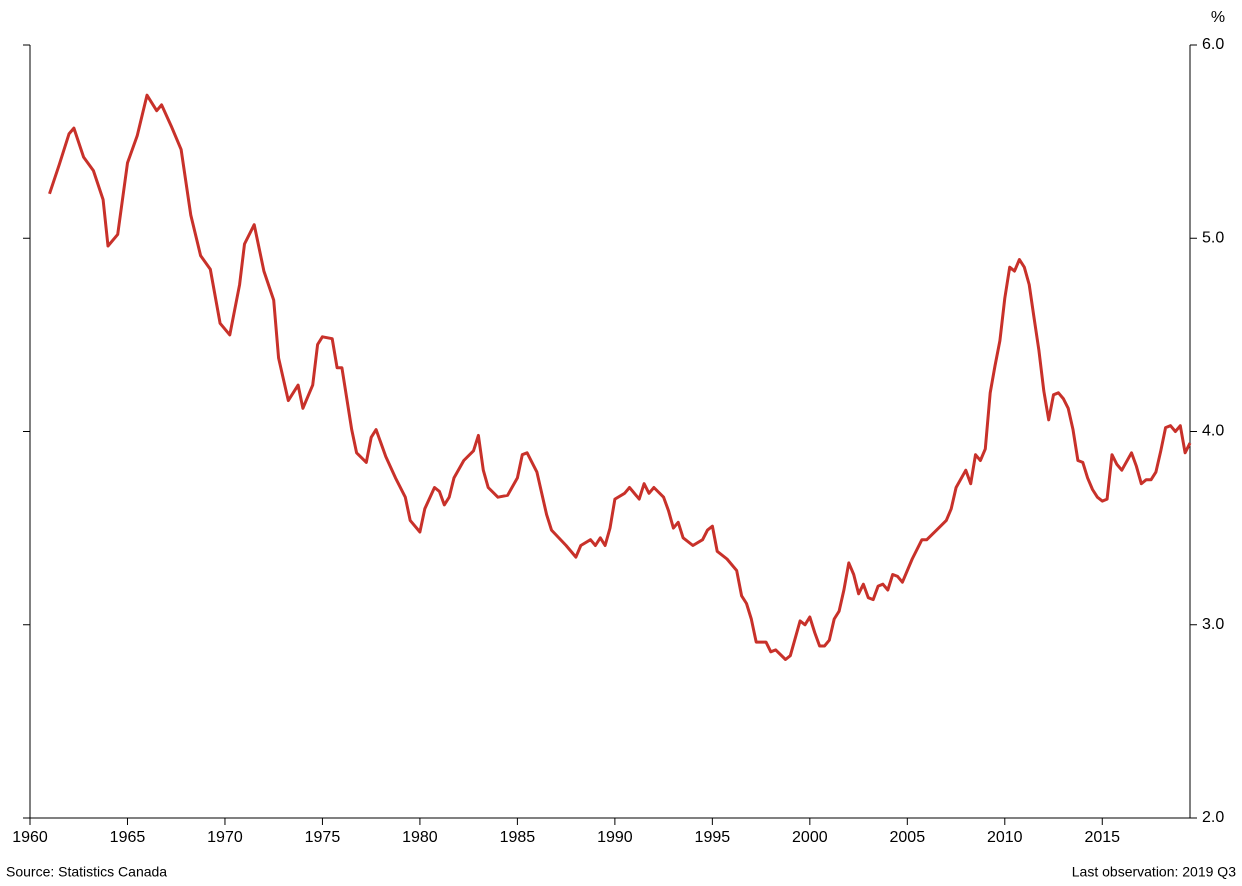 This screenshot has width=1242, height=886. I want to click on y-tick-label: 3.0, so click(1213, 624).